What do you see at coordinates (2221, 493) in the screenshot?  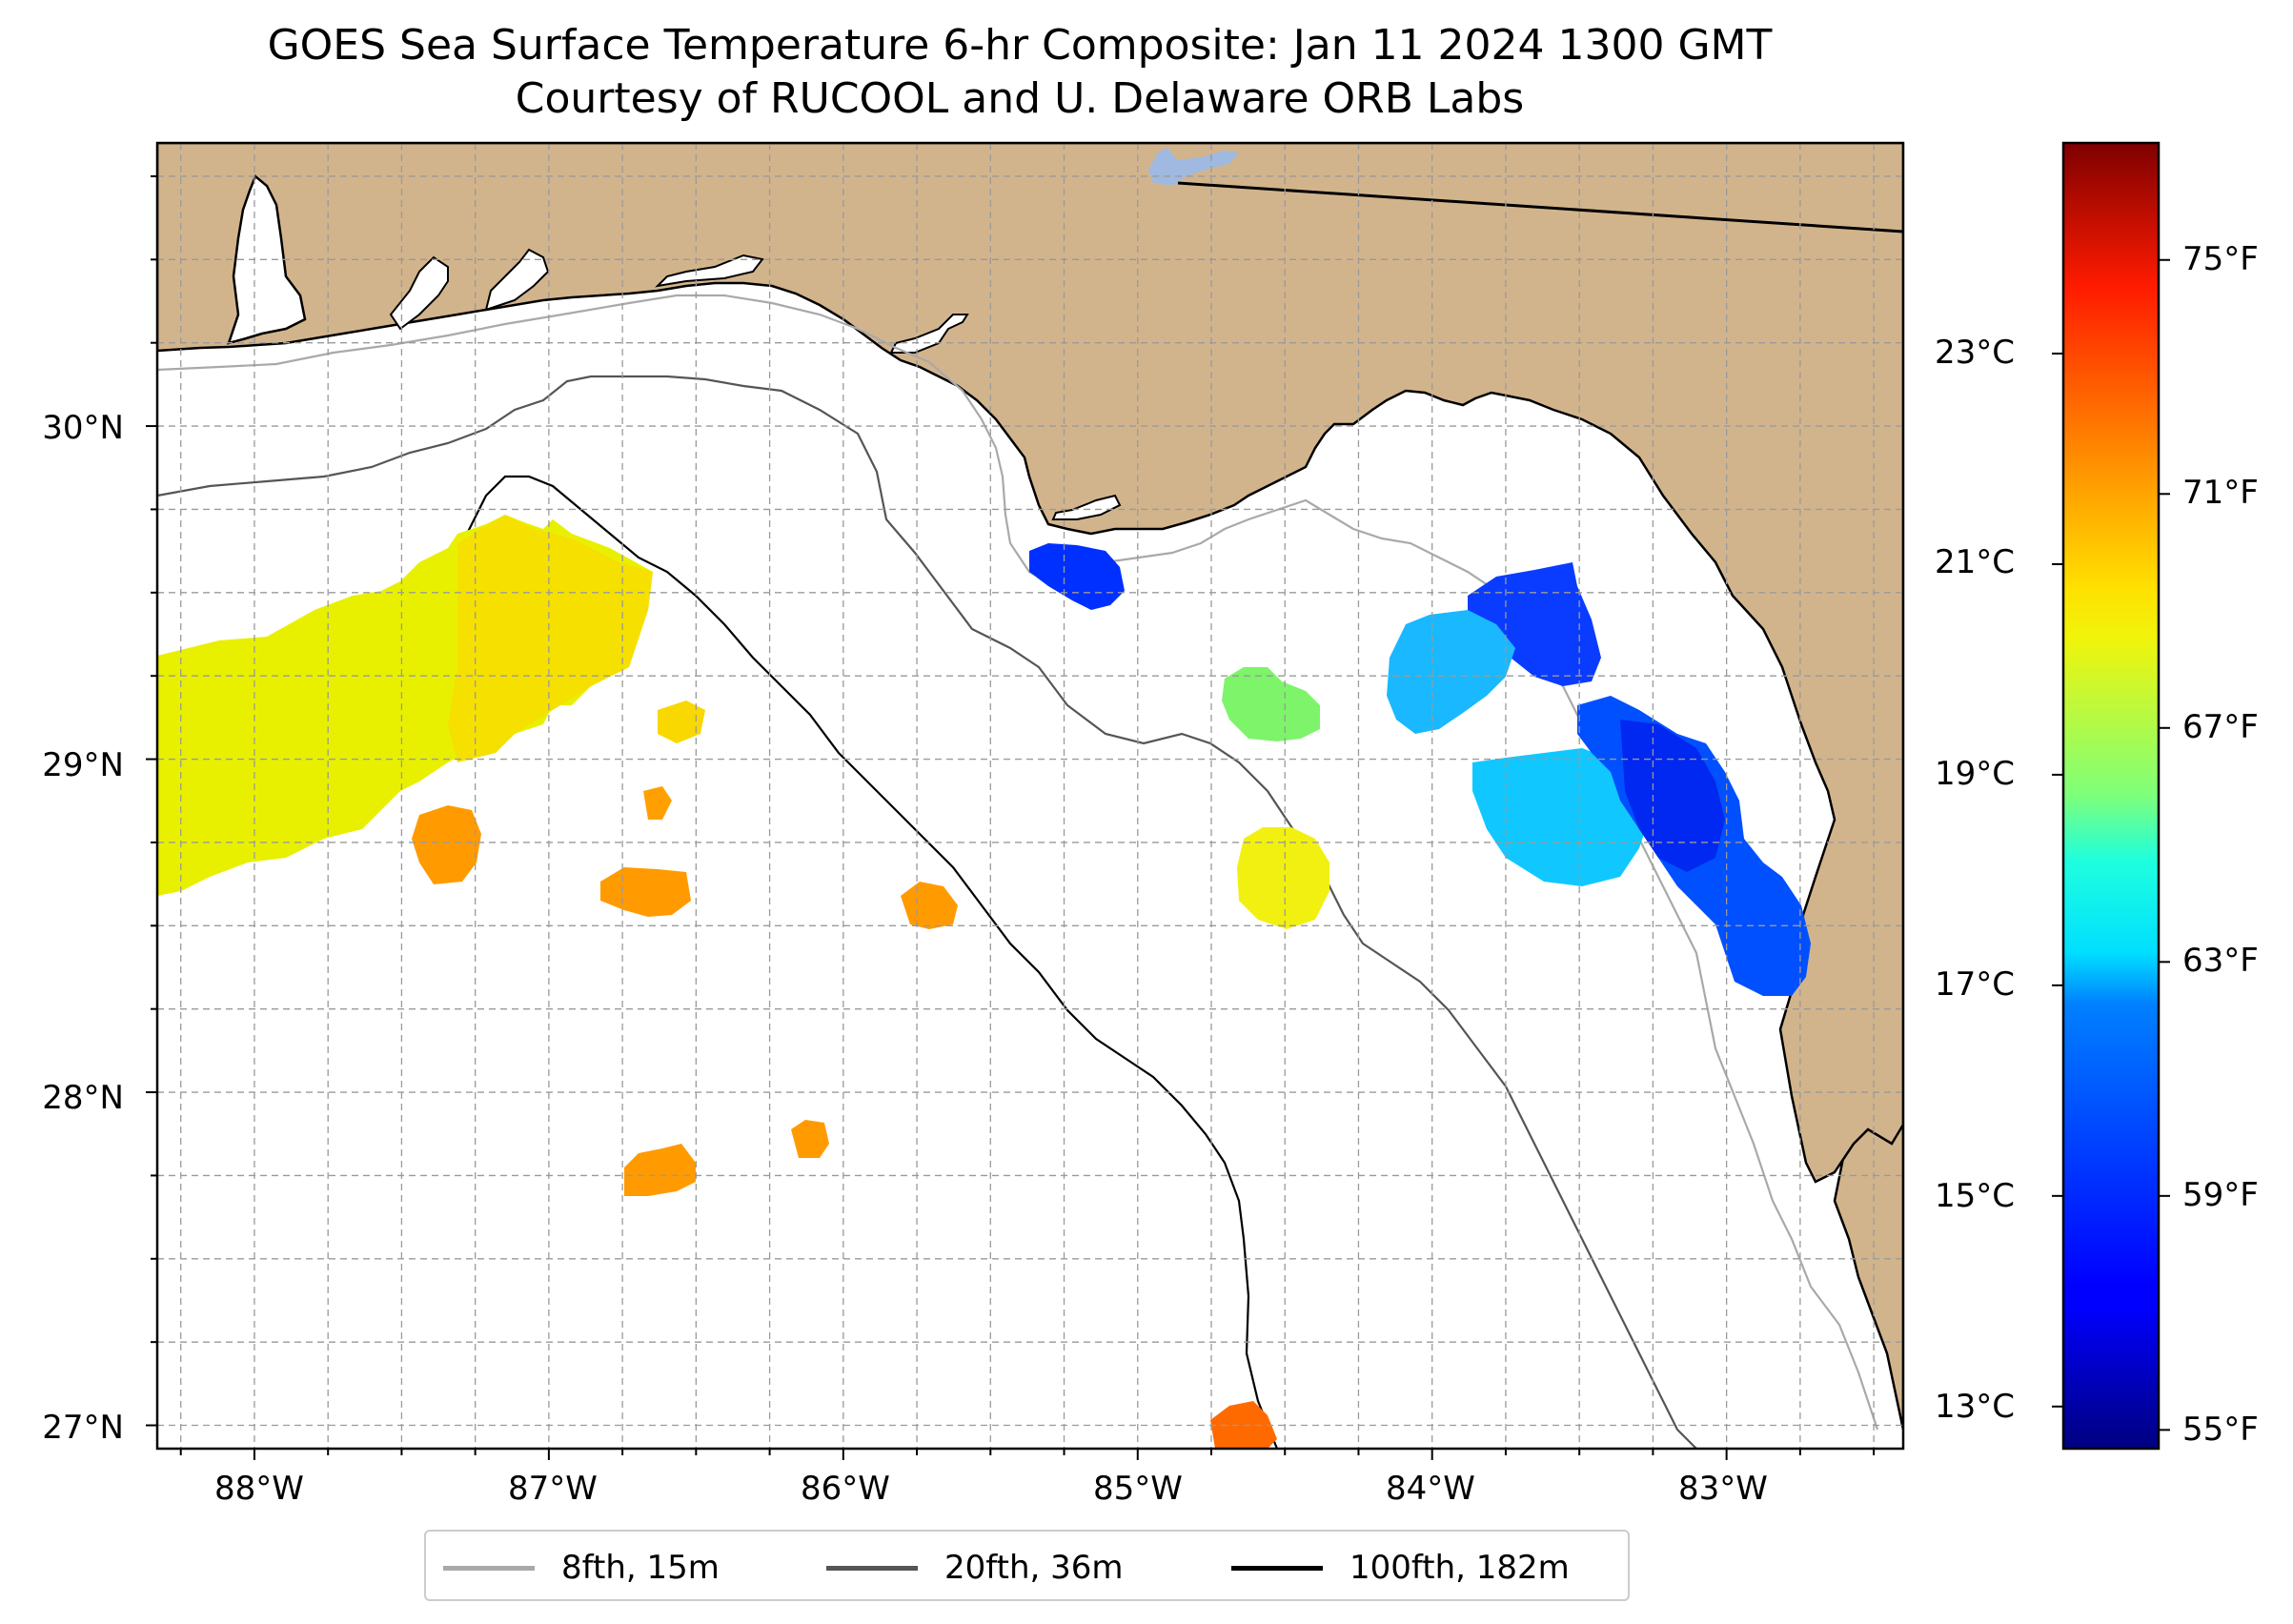 I see `cbar-label-71f: 71°F` at bounding box center [2221, 493].